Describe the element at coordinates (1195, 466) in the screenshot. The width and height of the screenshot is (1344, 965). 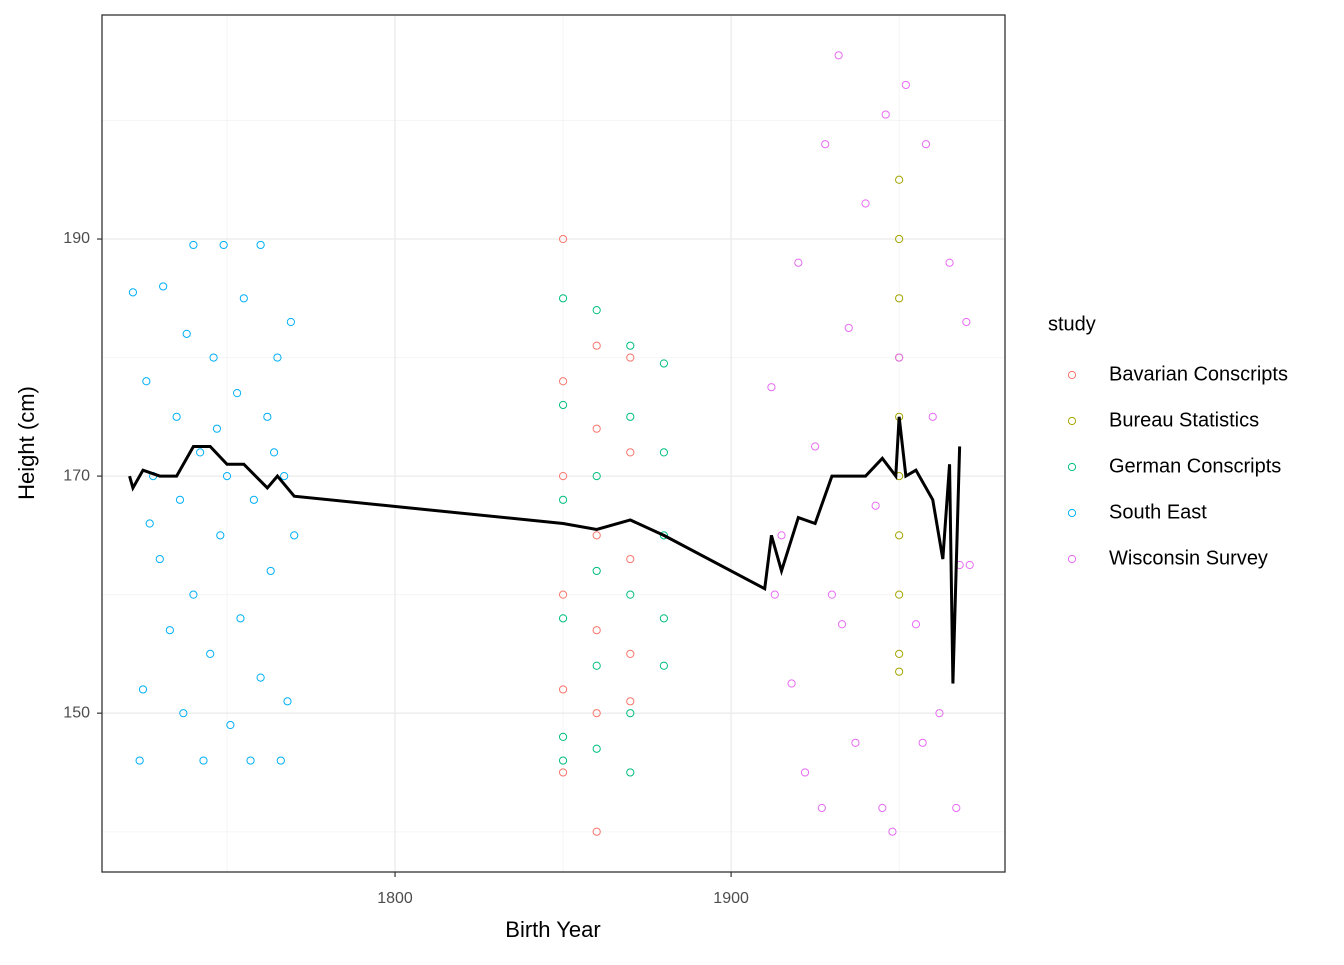
I see `legend-label: German Conscripts` at that location.